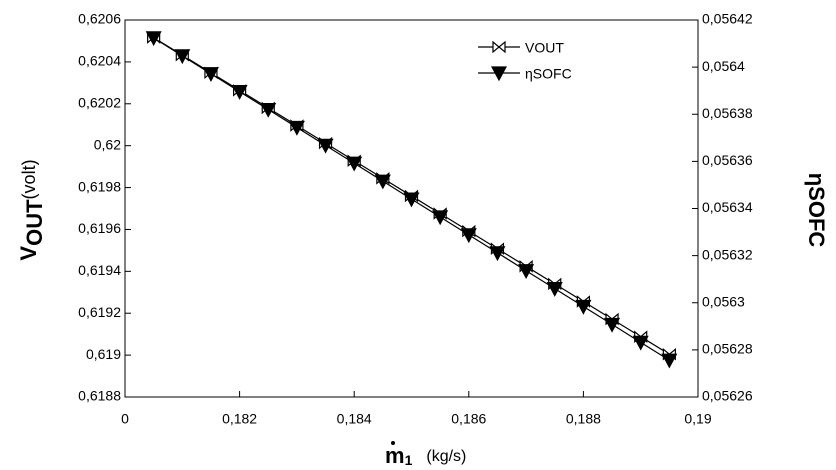 The height and width of the screenshot is (470, 836). Describe the element at coordinates (583, 419) in the screenshot. I see `x-tick-label: 0,188` at that location.